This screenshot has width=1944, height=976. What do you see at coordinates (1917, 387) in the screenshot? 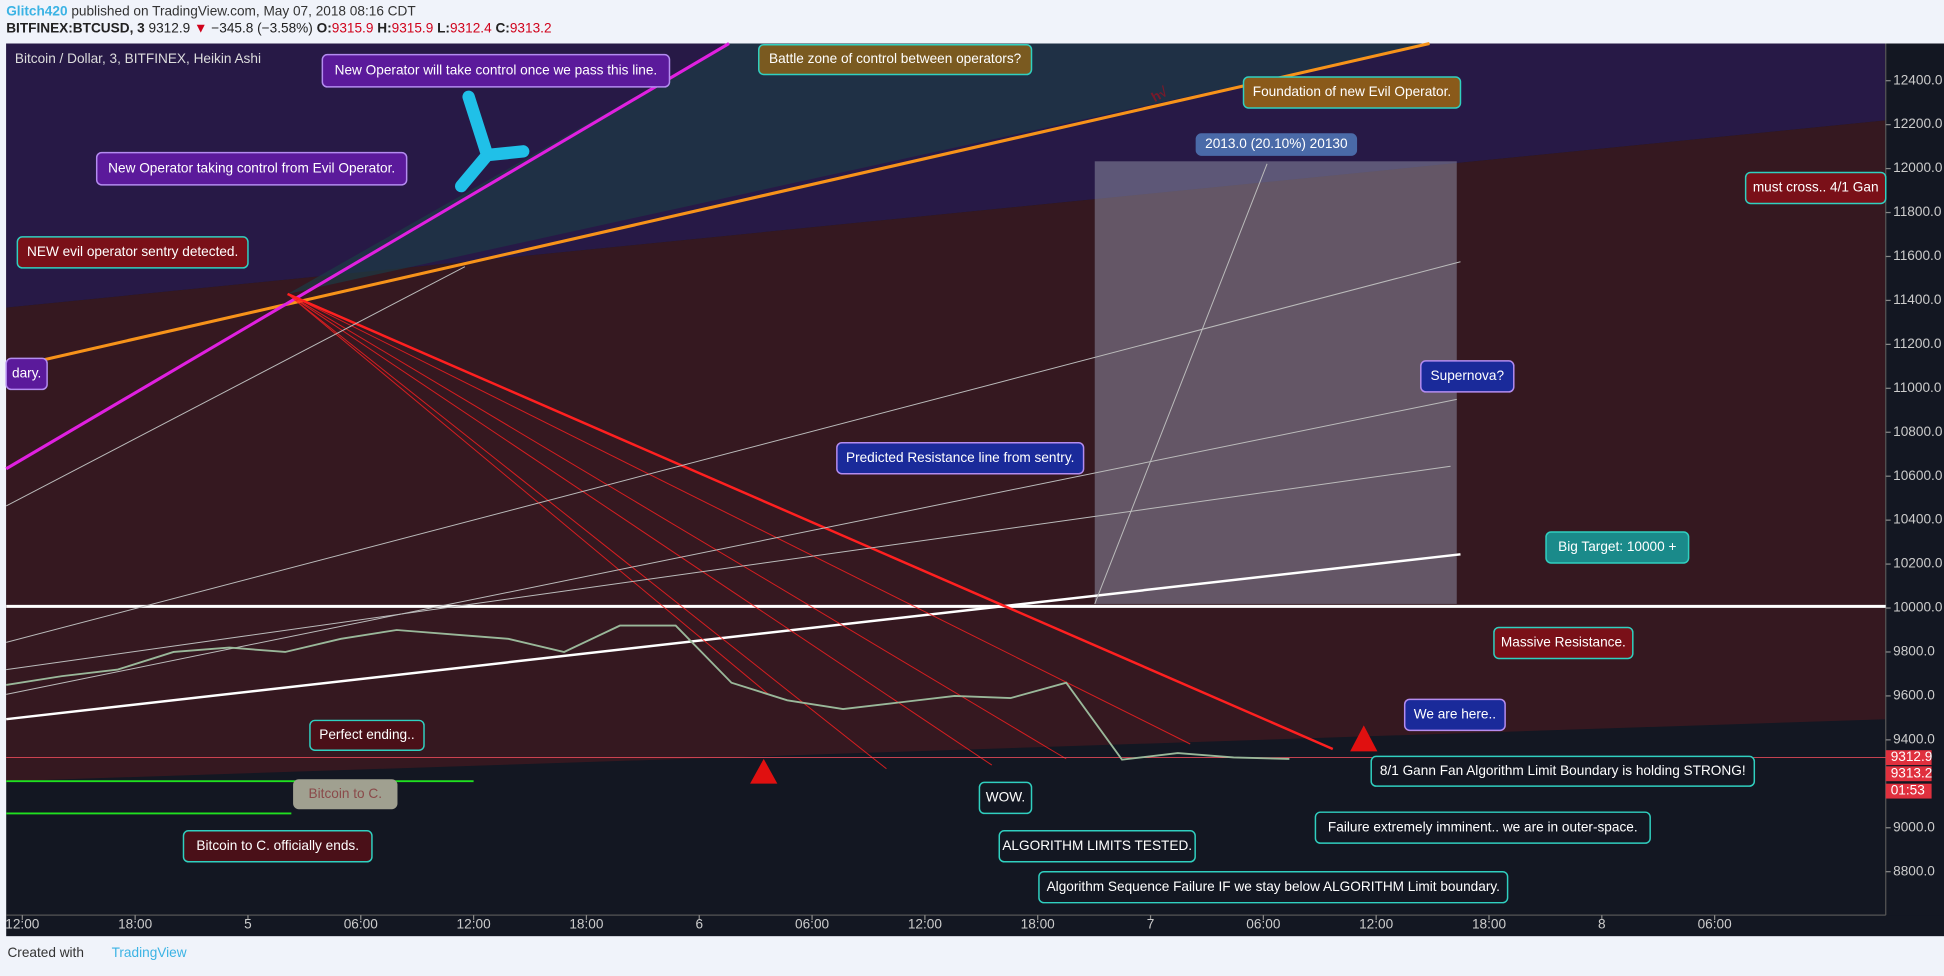
I see `y-tick-label: 11000.0` at bounding box center [1917, 387].